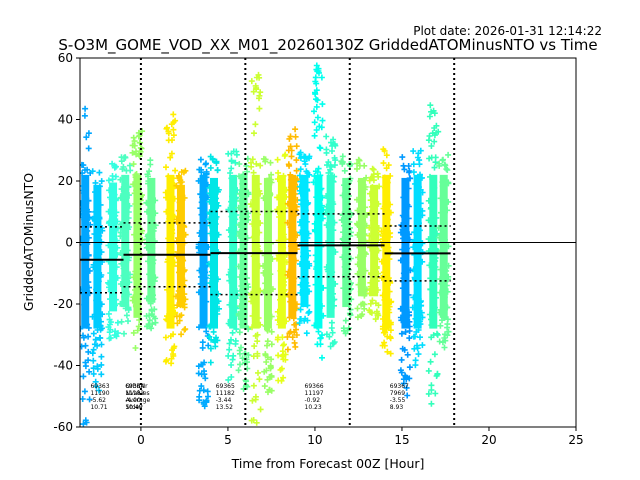 The width and height of the screenshot is (640, 480). What do you see at coordinates (314, 440) in the screenshot?
I see `x-tick-label: 10` at bounding box center [314, 440].